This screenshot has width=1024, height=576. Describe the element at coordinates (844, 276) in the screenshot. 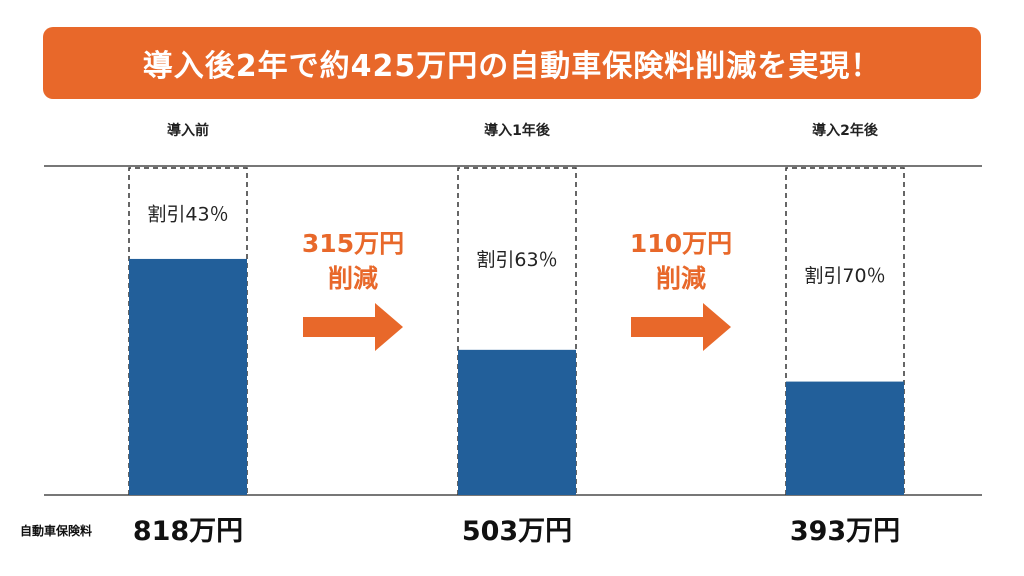

I see `discount-label: 割引70％` at that location.